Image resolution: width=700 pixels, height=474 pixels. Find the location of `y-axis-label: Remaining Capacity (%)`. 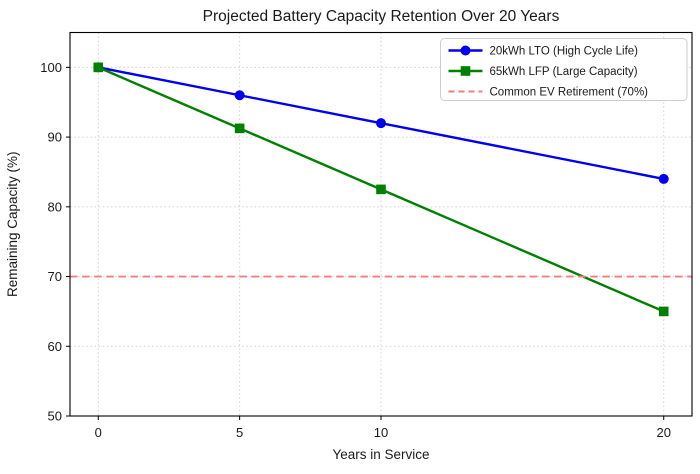

y-axis-label: Remaining Capacity (%) is located at coordinates (12, 224).